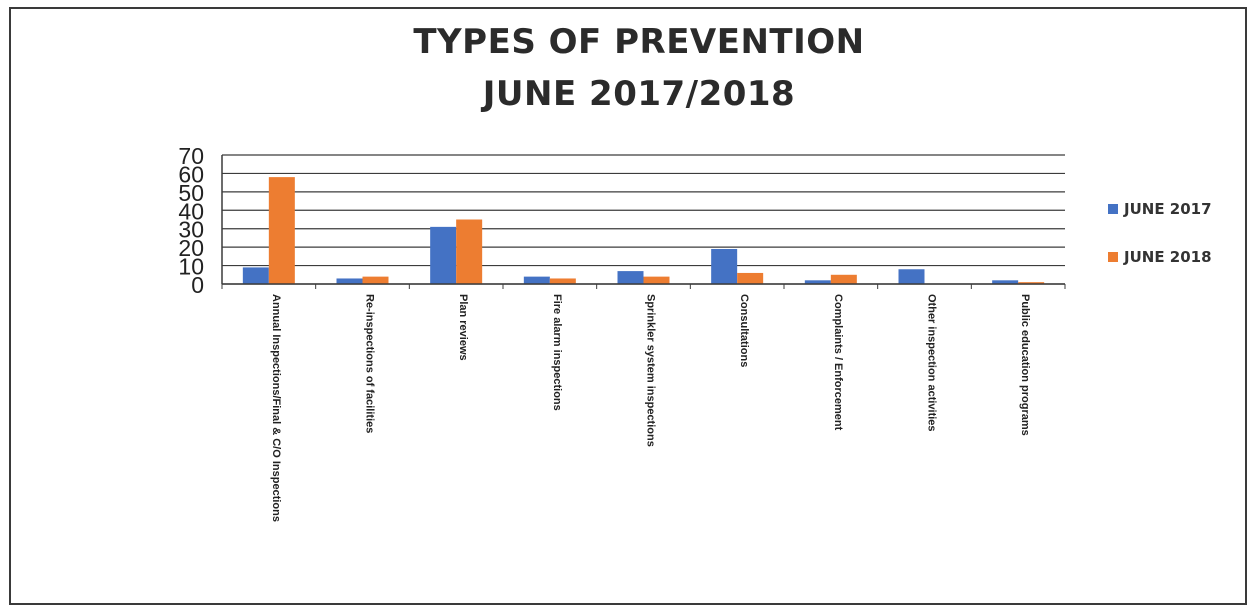 This screenshot has height=616, width=1258. What do you see at coordinates (191, 193) in the screenshot?
I see `y-tick-label: 50` at bounding box center [191, 193].